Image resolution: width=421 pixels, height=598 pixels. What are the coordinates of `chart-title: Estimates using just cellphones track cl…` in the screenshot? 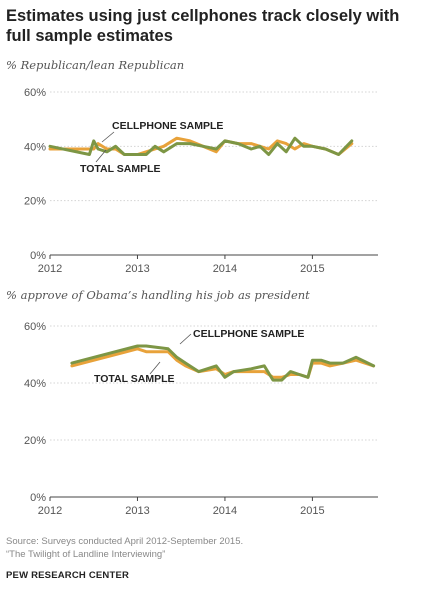 It's located at (203, 26).